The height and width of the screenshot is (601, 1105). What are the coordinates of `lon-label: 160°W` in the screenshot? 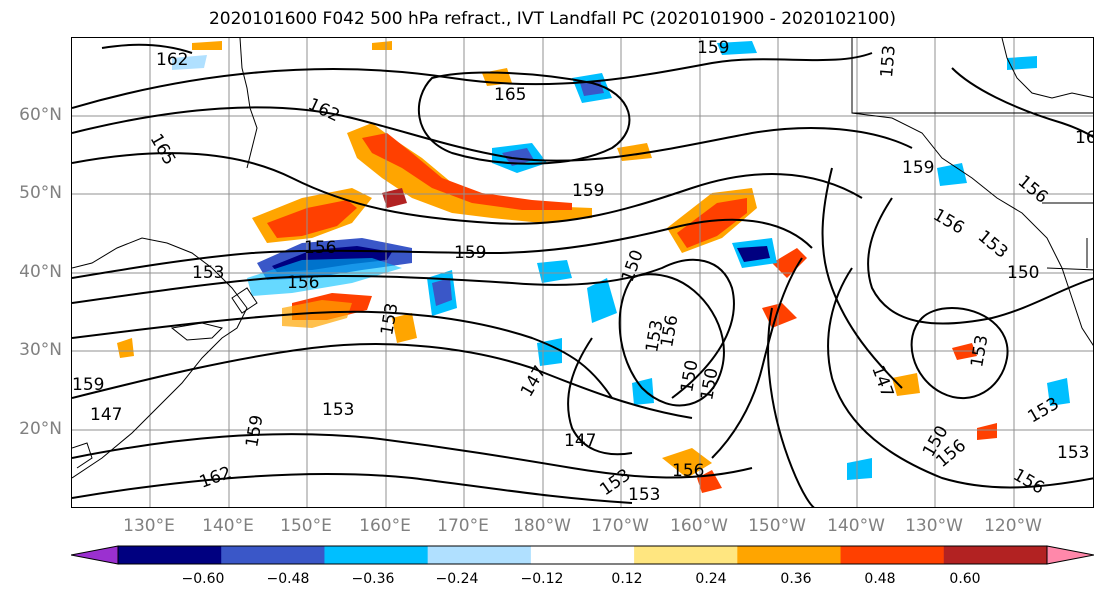 It's located at (699, 526).